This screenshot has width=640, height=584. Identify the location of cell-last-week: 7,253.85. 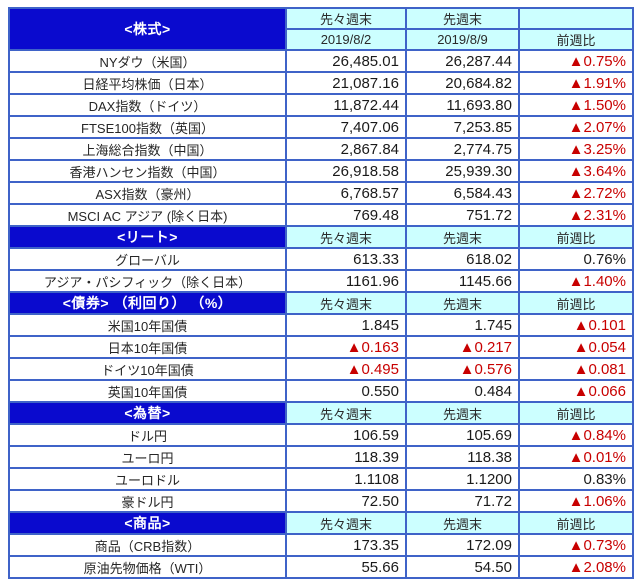
(462, 127).